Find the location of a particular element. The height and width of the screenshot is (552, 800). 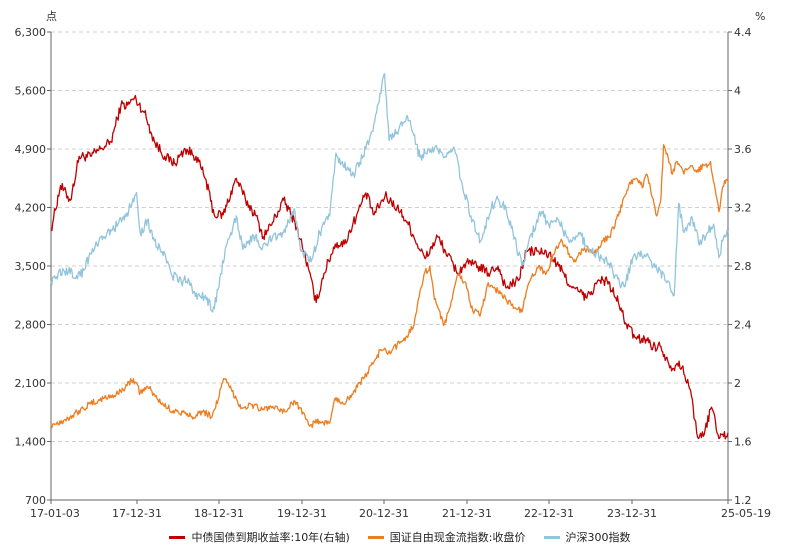

legend-item-bond-yield: 中债国债到期收益率:10年(右轴) is located at coordinates (259, 537).